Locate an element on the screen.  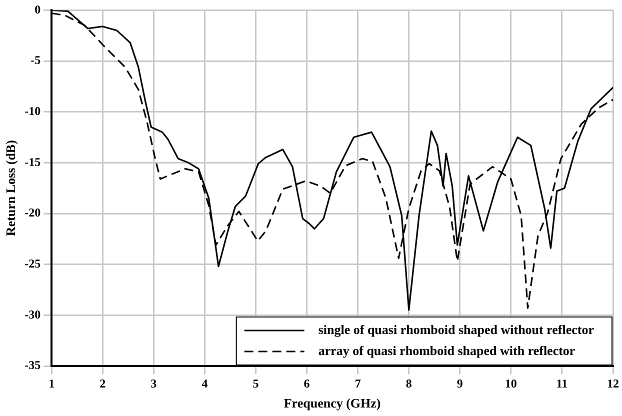
y-tick-label: -30 is located at coordinates (32, 314).